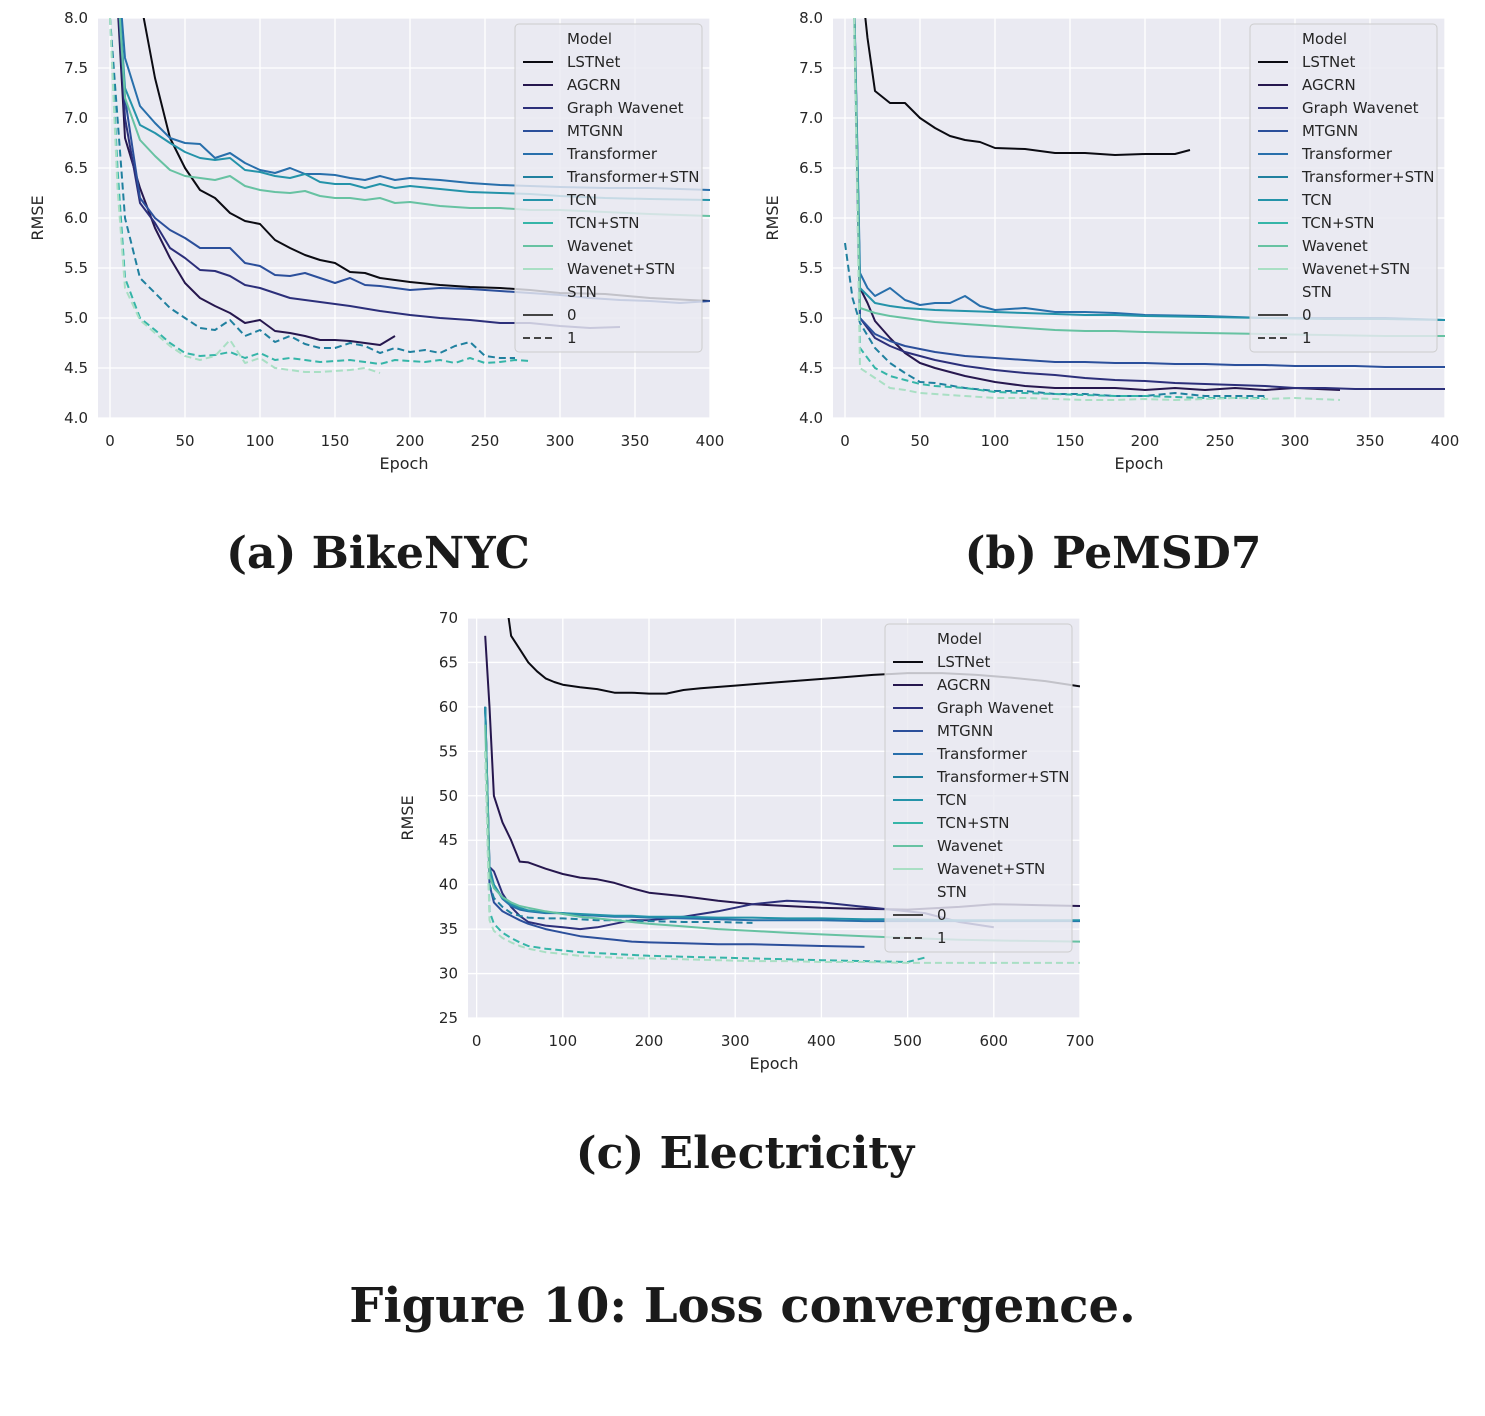 This screenshot has height=1416, width=1485. Describe the element at coordinates (742, 1306) in the screenshot. I see `figure-caption: Figure 10: Loss convergence.` at that location.